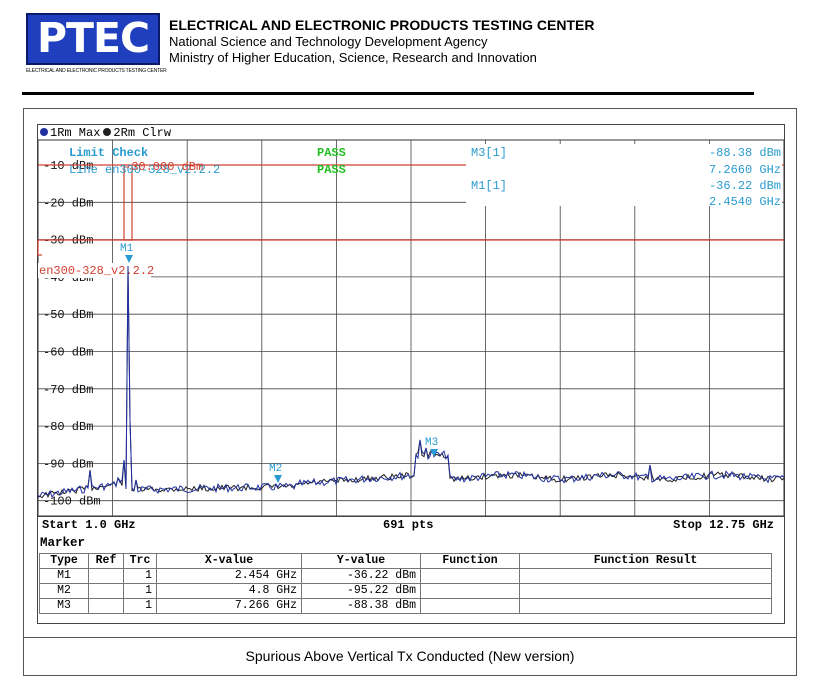 This screenshot has width=820, height=689. What do you see at coordinates (745, 170) in the screenshot?
I see `m3-frequency: 7.2660 GHz` at bounding box center [745, 170].